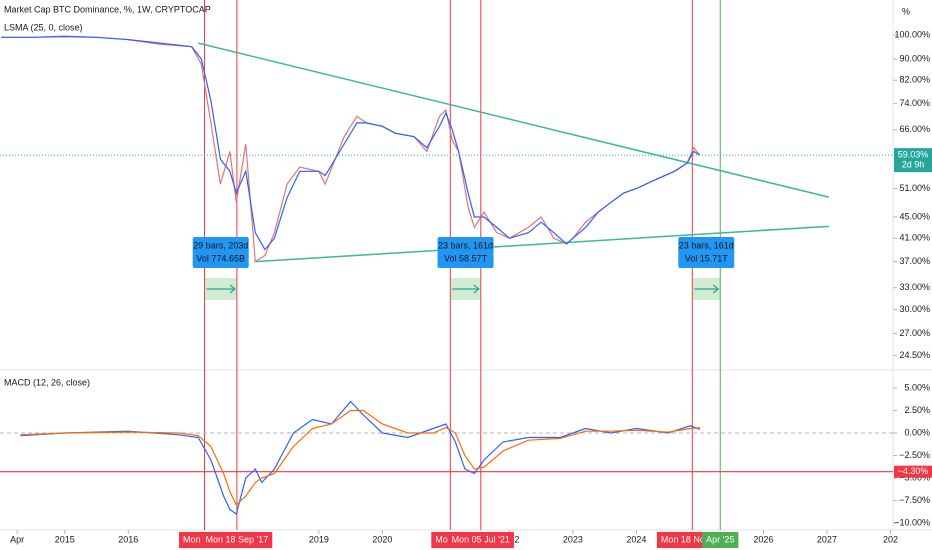  I want to click on x-tick-label: Apr, so click(17, 539).